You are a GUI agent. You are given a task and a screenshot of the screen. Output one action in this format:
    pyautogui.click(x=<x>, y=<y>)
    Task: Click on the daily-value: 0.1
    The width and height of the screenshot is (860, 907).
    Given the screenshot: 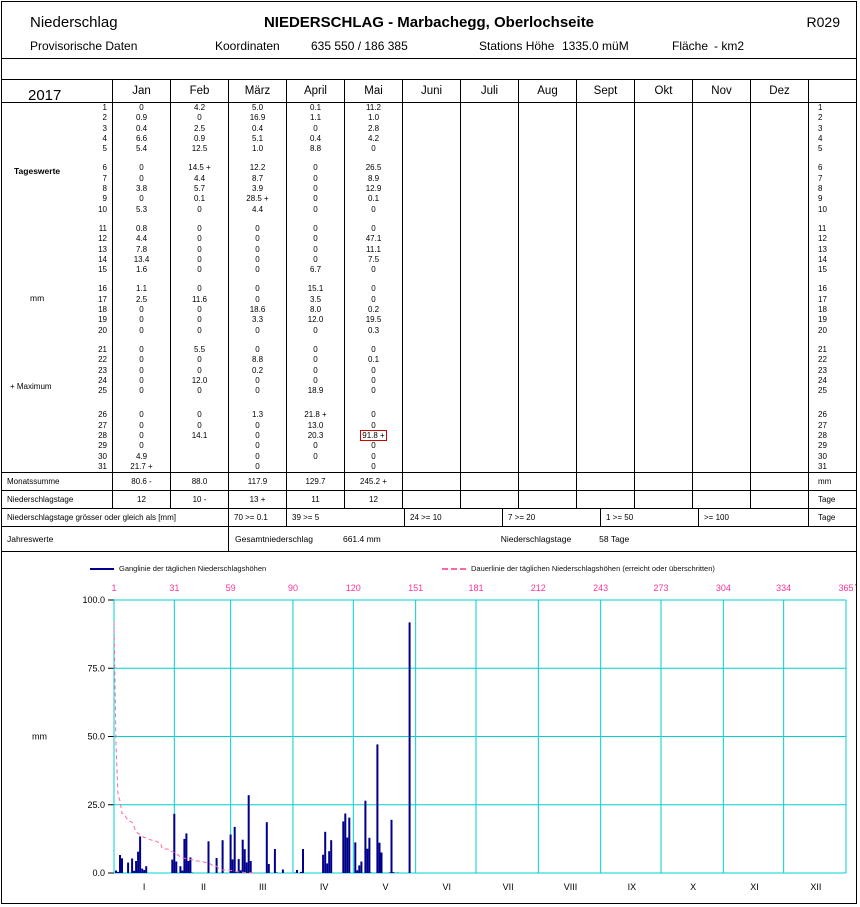 What is the action you would take?
    pyautogui.click(x=373, y=199)
    